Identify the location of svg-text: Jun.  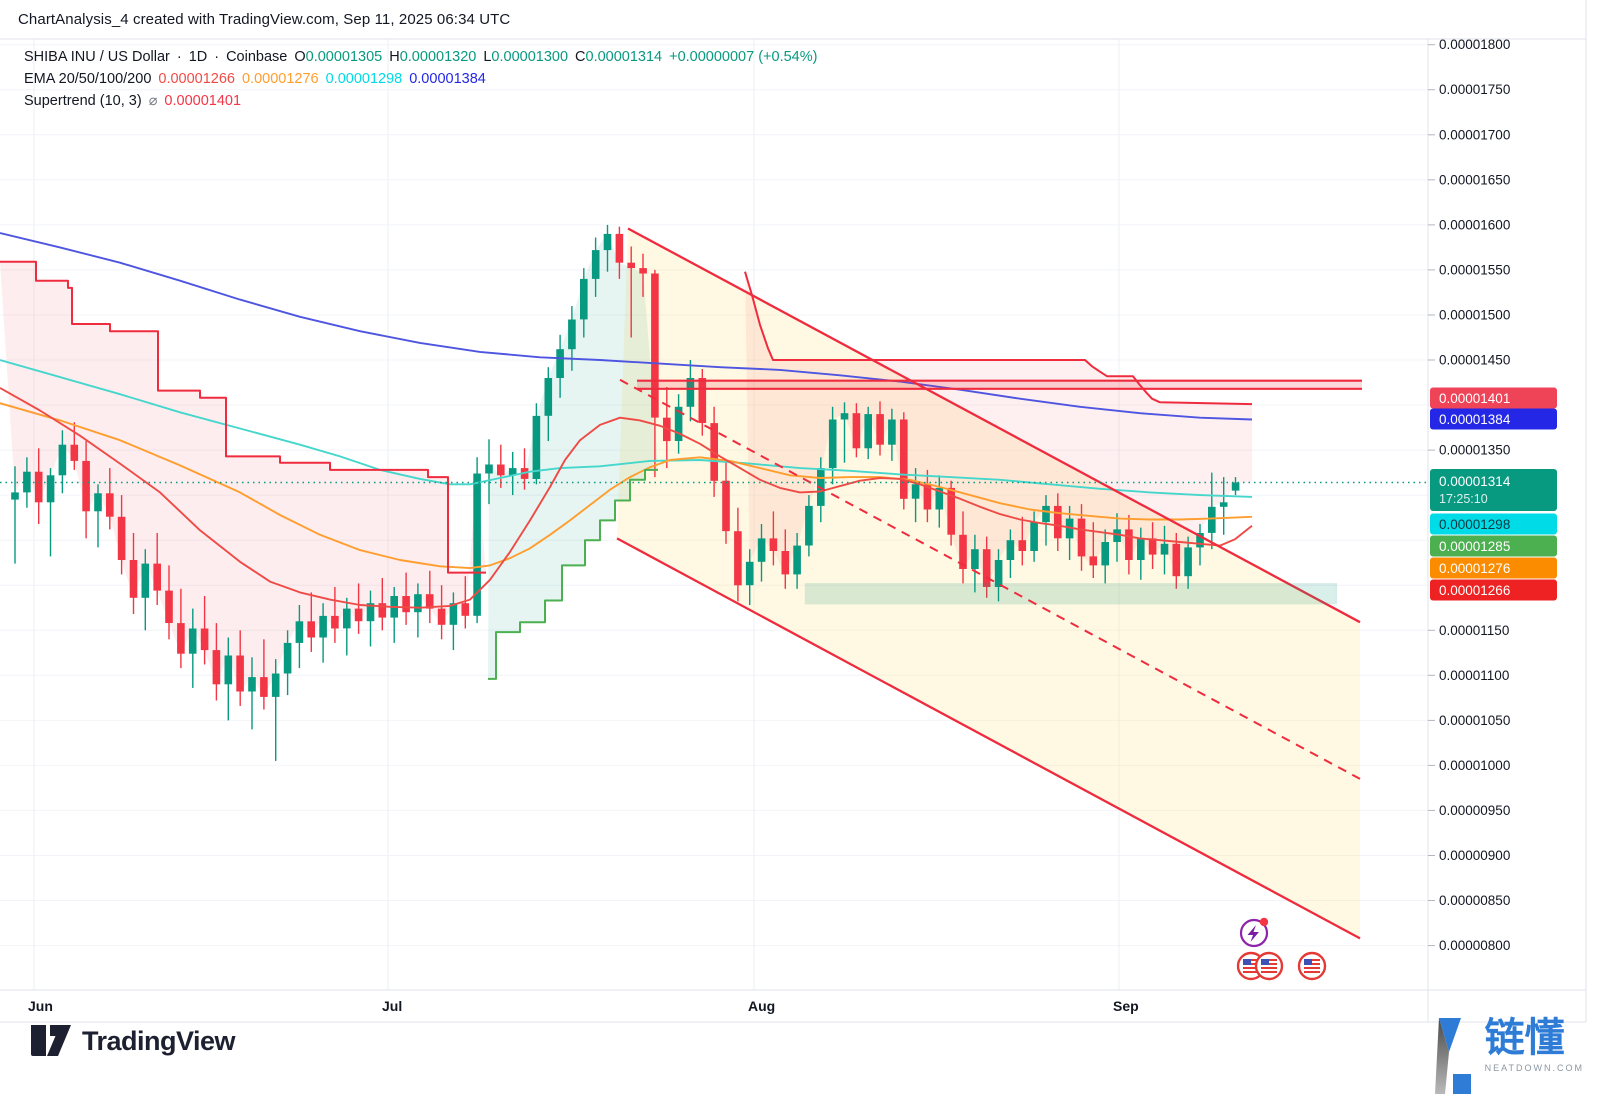
(40, 1006).